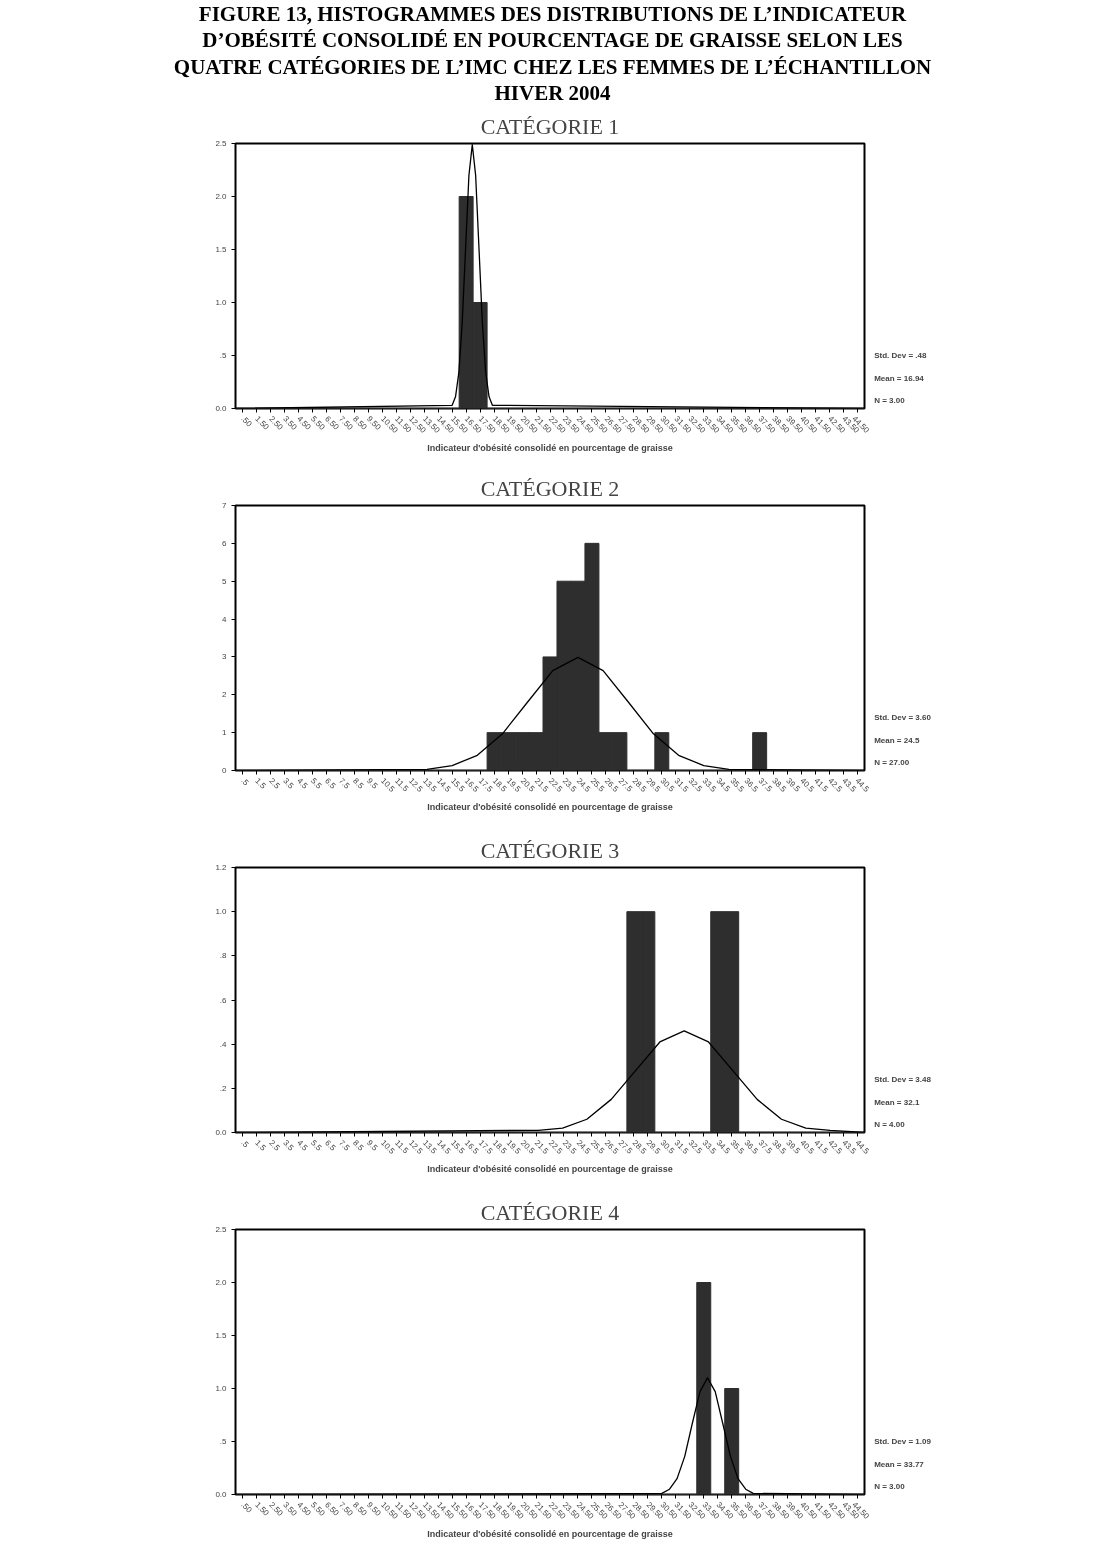 The width and height of the screenshot is (1104, 1558). What do you see at coordinates (550, 850) in the screenshot?
I see `chart-title: CATÉGORIE 3` at bounding box center [550, 850].